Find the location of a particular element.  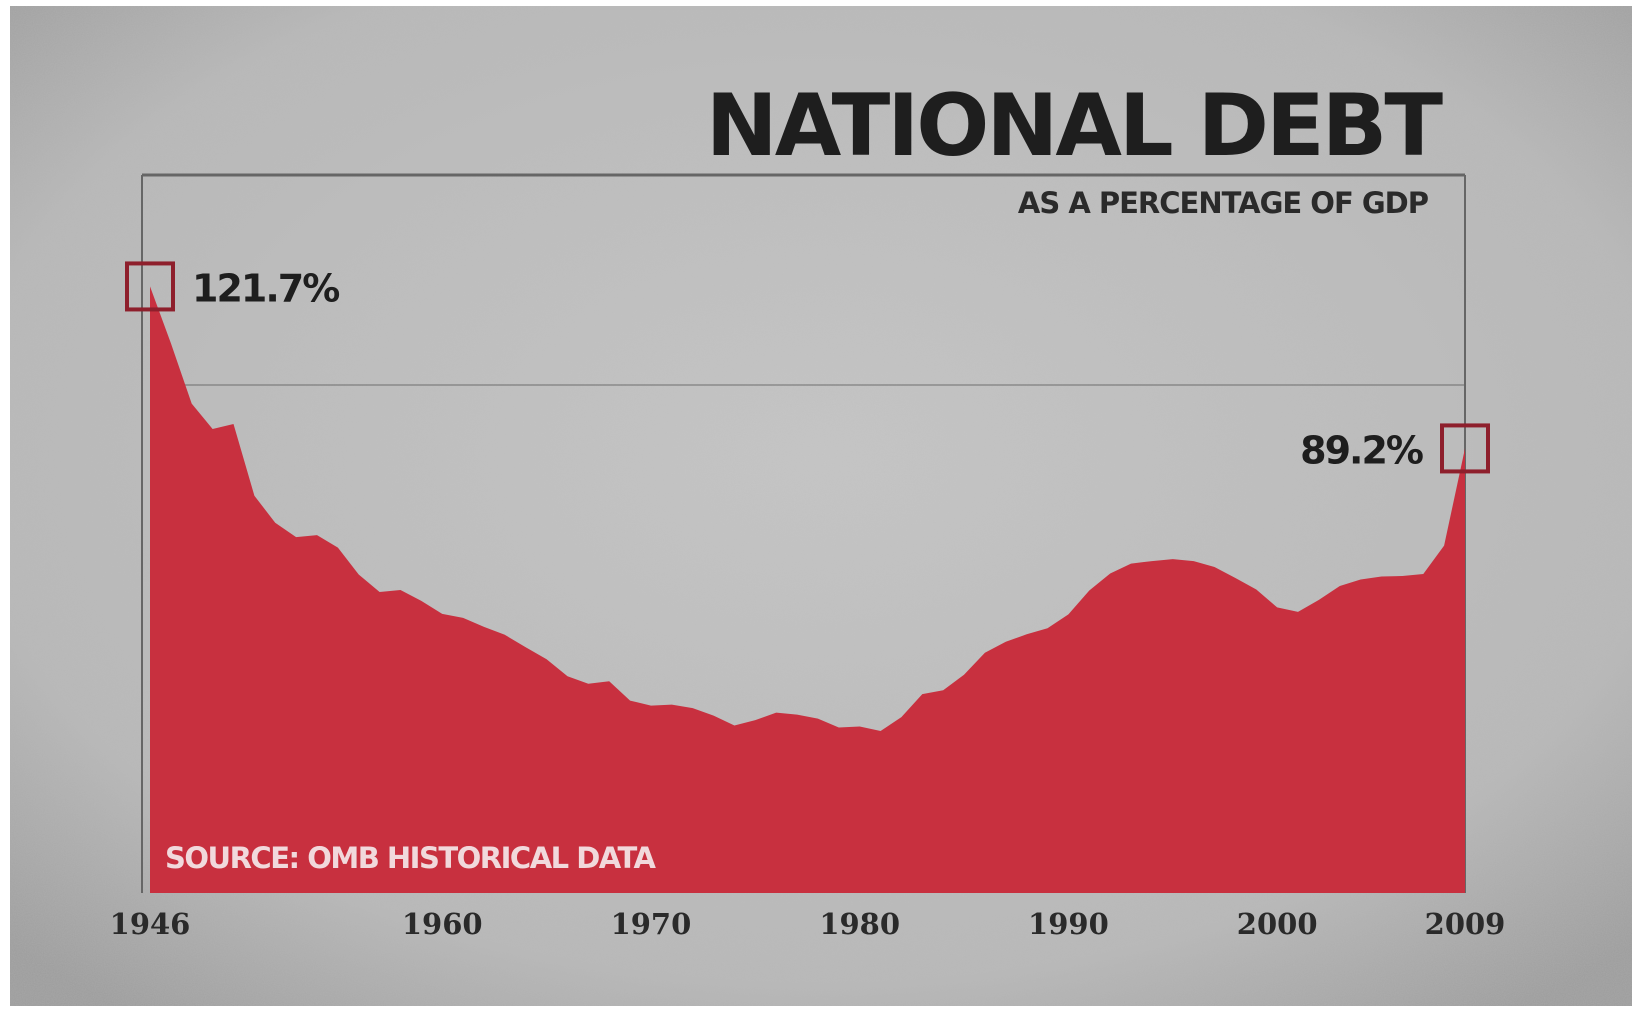

x-tick-label: 1946 is located at coordinates (150, 924).